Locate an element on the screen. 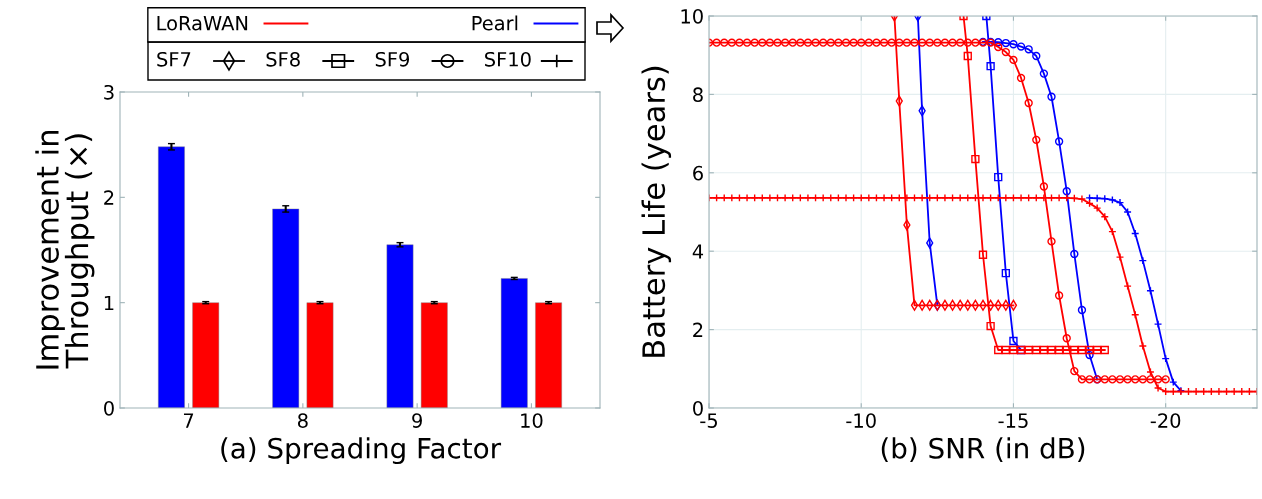  x-tick-label: 10 is located at coordinates (532, 420).